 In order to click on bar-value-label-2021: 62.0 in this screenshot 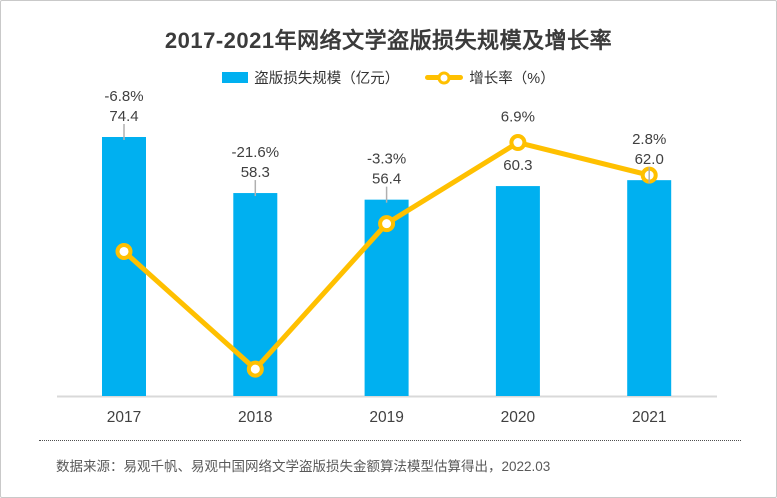, I will do `click(649, 159)`.